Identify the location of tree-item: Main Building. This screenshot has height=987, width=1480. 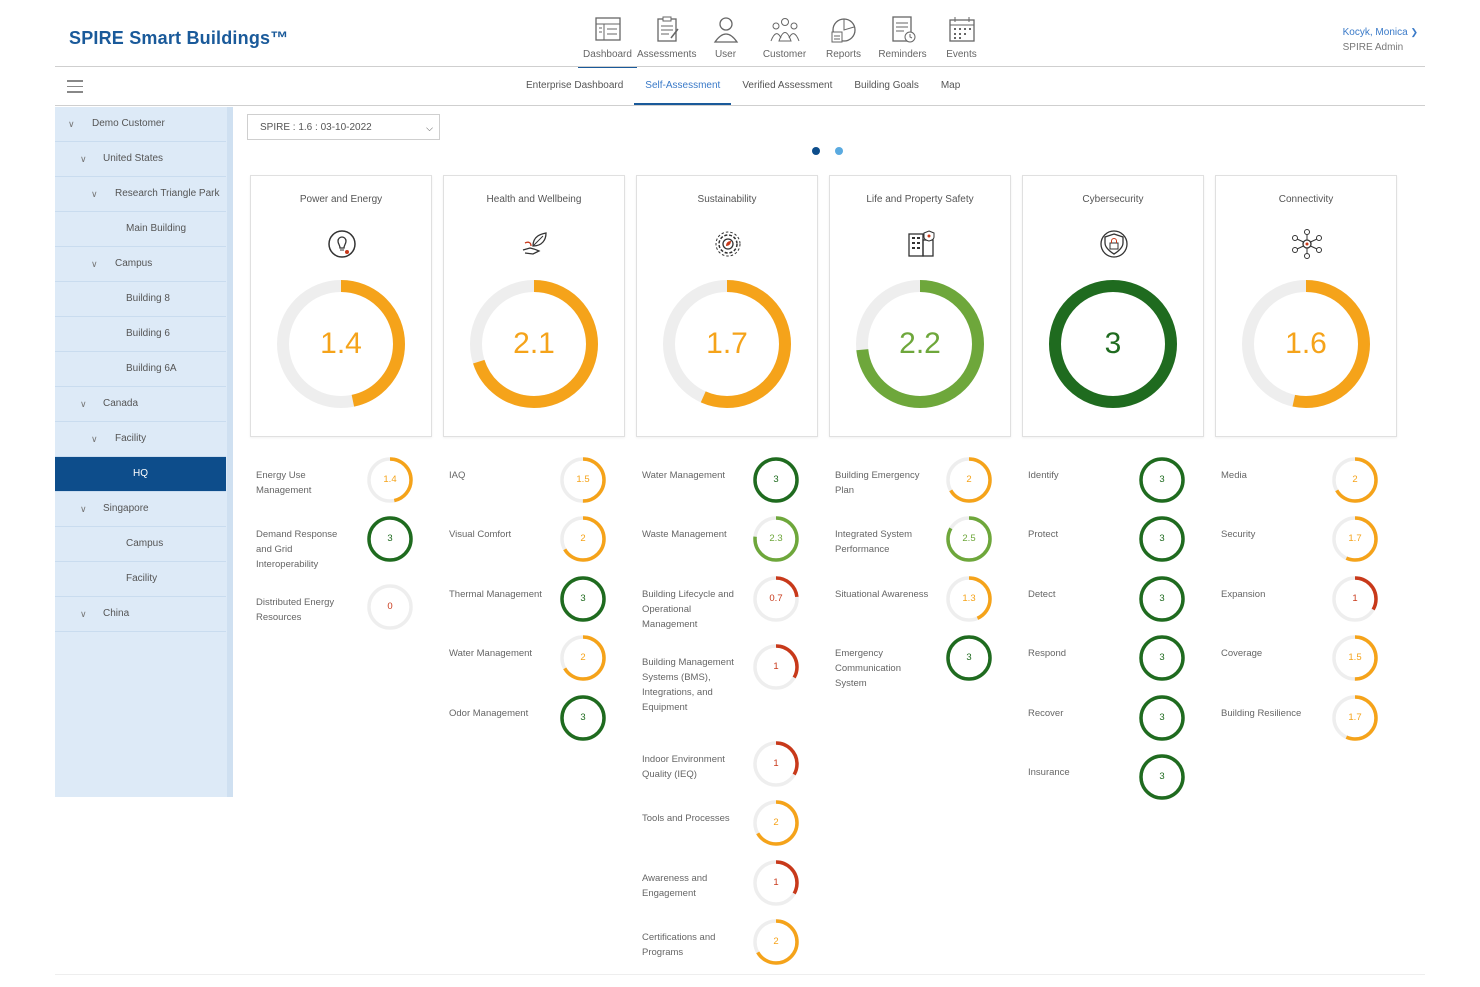
(140, 229).